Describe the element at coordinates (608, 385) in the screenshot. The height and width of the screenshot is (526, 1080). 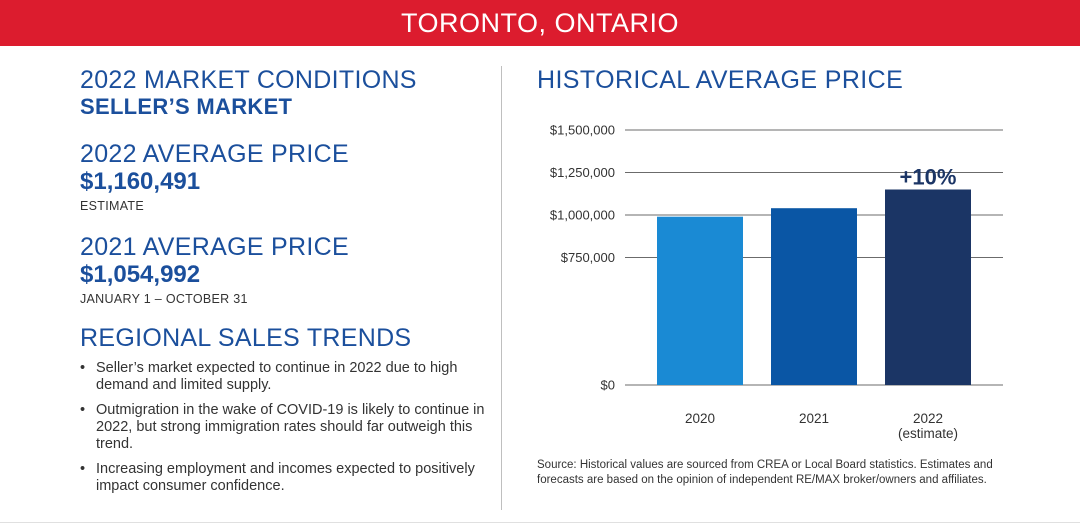
I see `y-tick-label: $0` at that location.